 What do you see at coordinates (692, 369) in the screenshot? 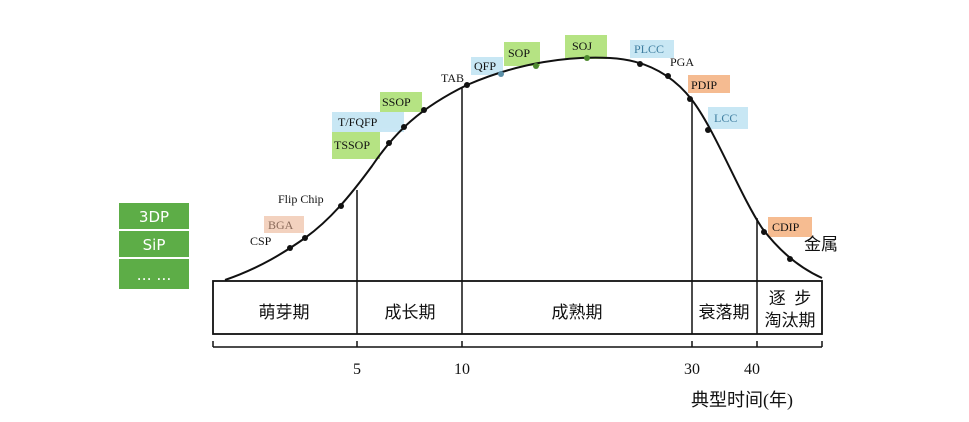
I see `tick-label: 30` at bounding box center [692, 369].